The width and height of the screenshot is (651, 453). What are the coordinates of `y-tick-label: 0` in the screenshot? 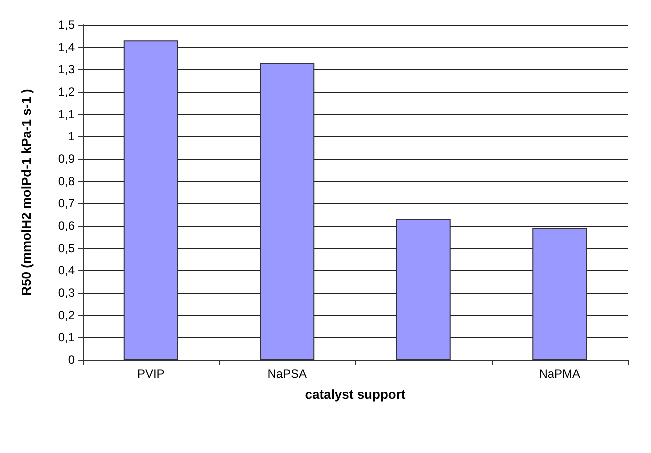 It's located at (72, 360).